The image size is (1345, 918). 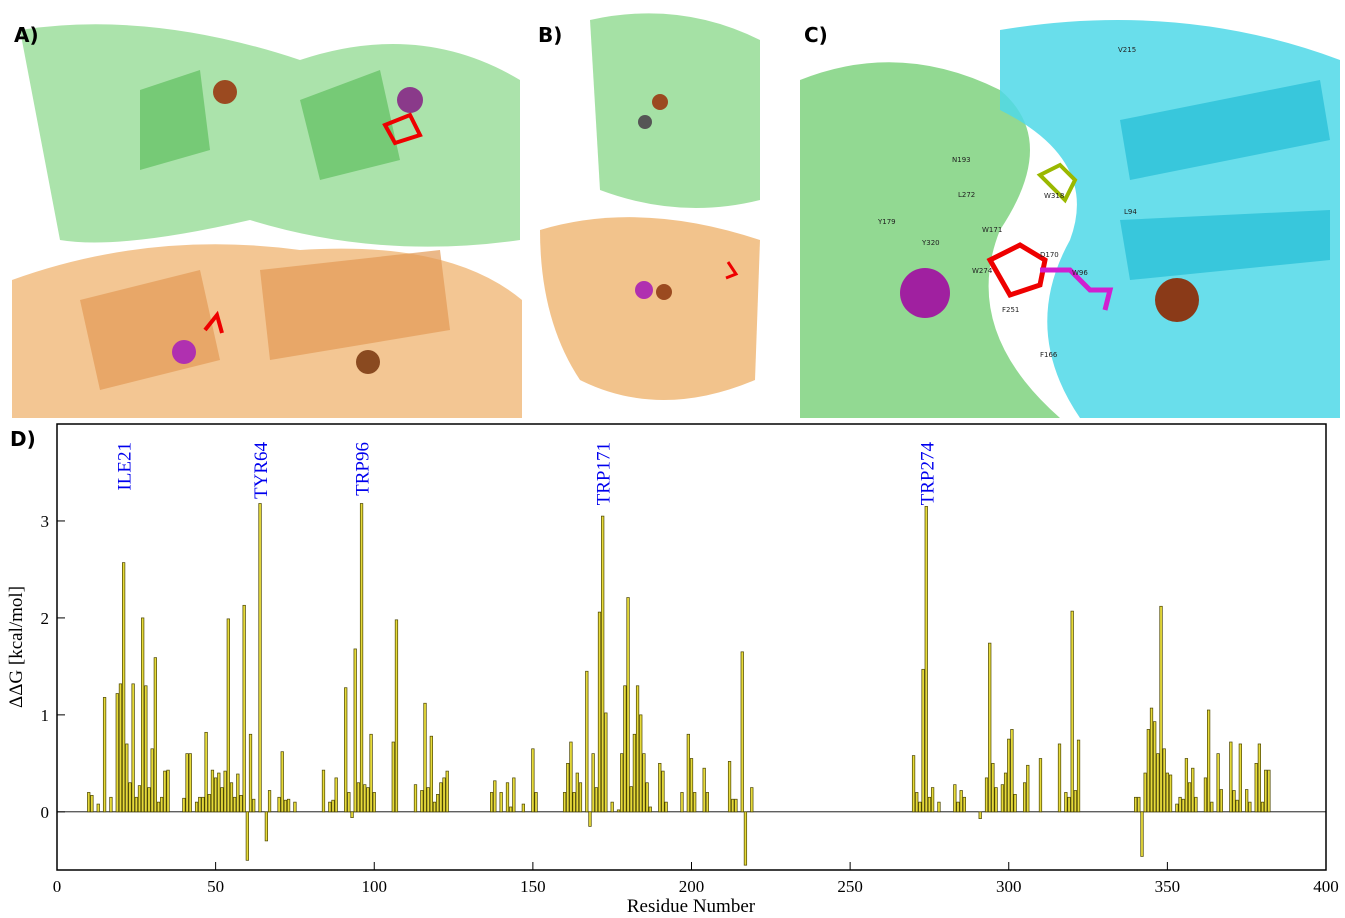 I want to click on annotation: TRP274, so click(x=927, y=474).